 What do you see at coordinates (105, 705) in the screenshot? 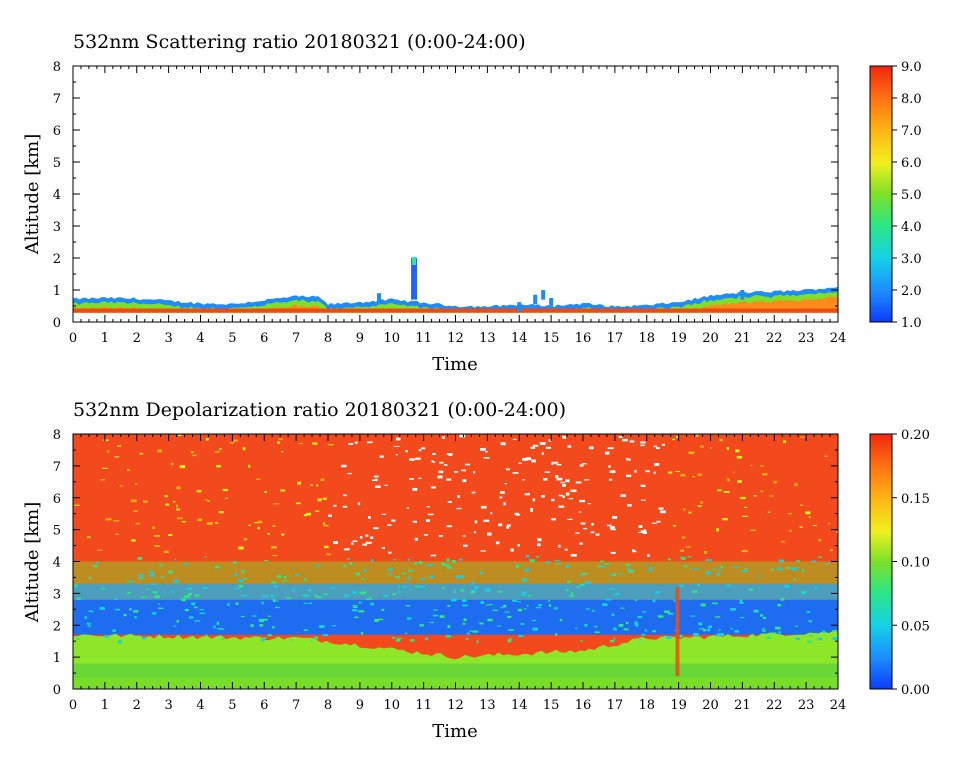
I see `x-tick-label: 1` at bounding box center [105, 705].